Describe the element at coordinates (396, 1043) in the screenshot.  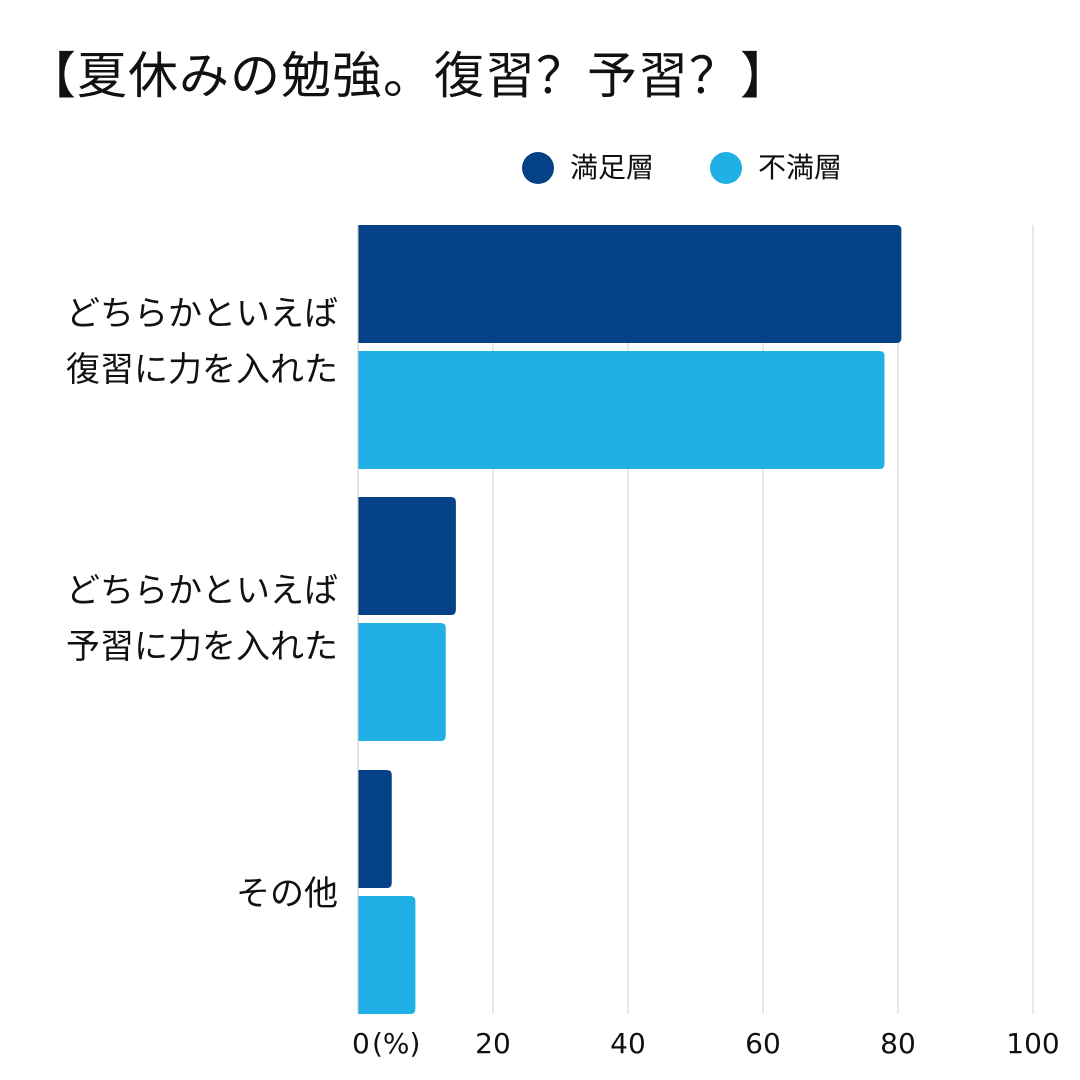
I see `x-axis-unit-label: (%)` at that location.